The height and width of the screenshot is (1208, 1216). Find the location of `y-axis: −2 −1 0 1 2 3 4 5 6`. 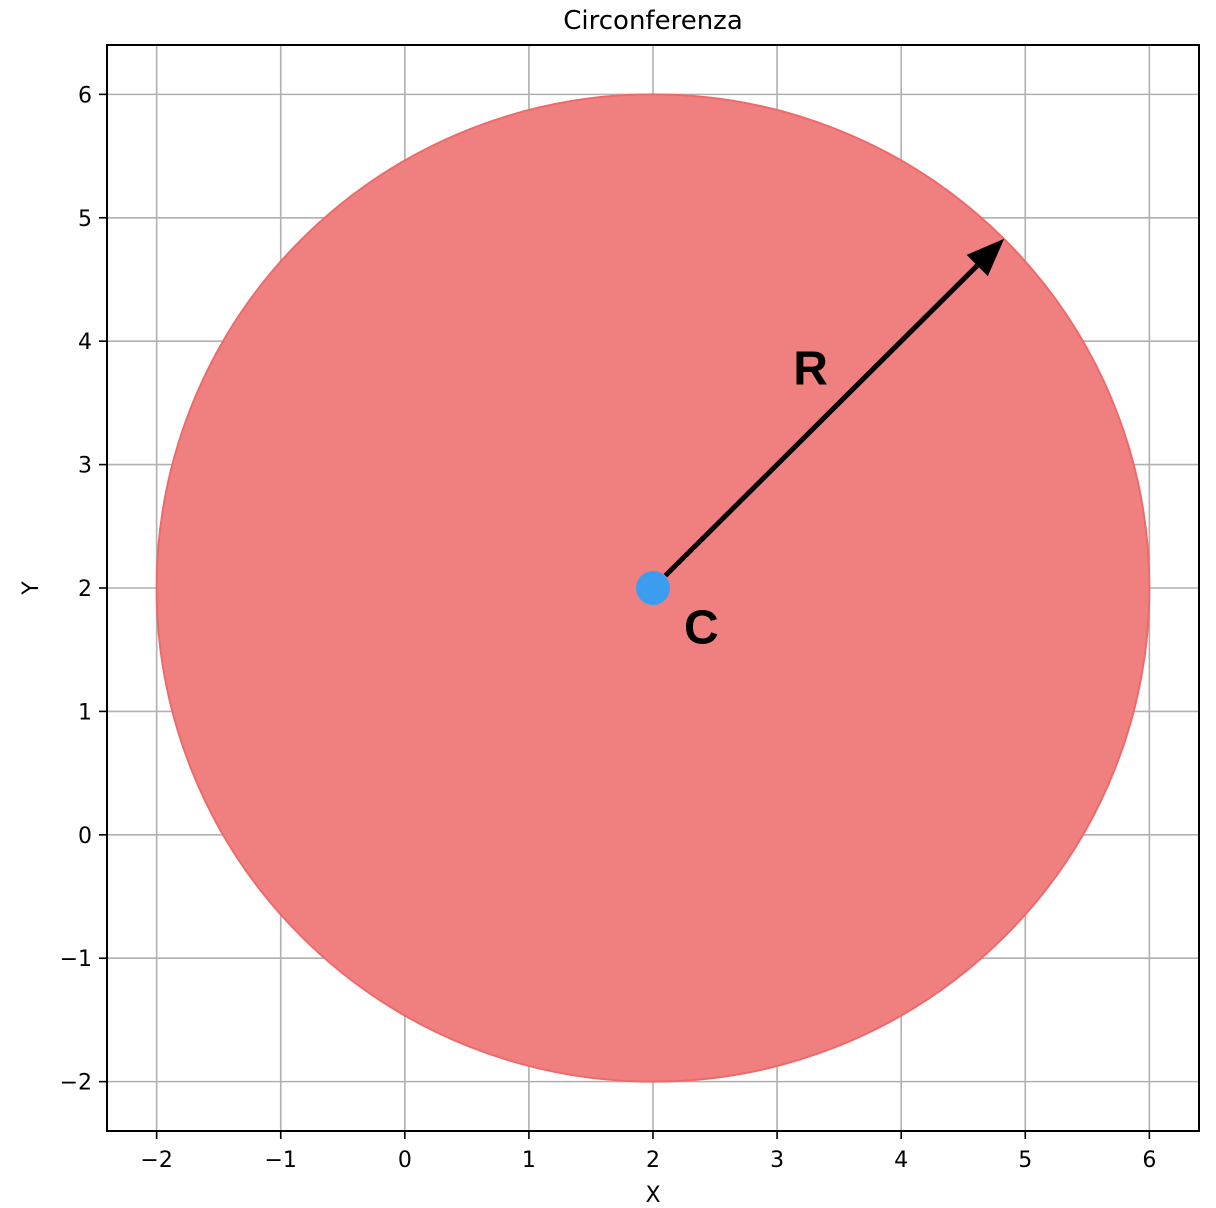

y-axis: −2 −1 0 1 2 3 4 5 6 is located at coordinates (83, 589).